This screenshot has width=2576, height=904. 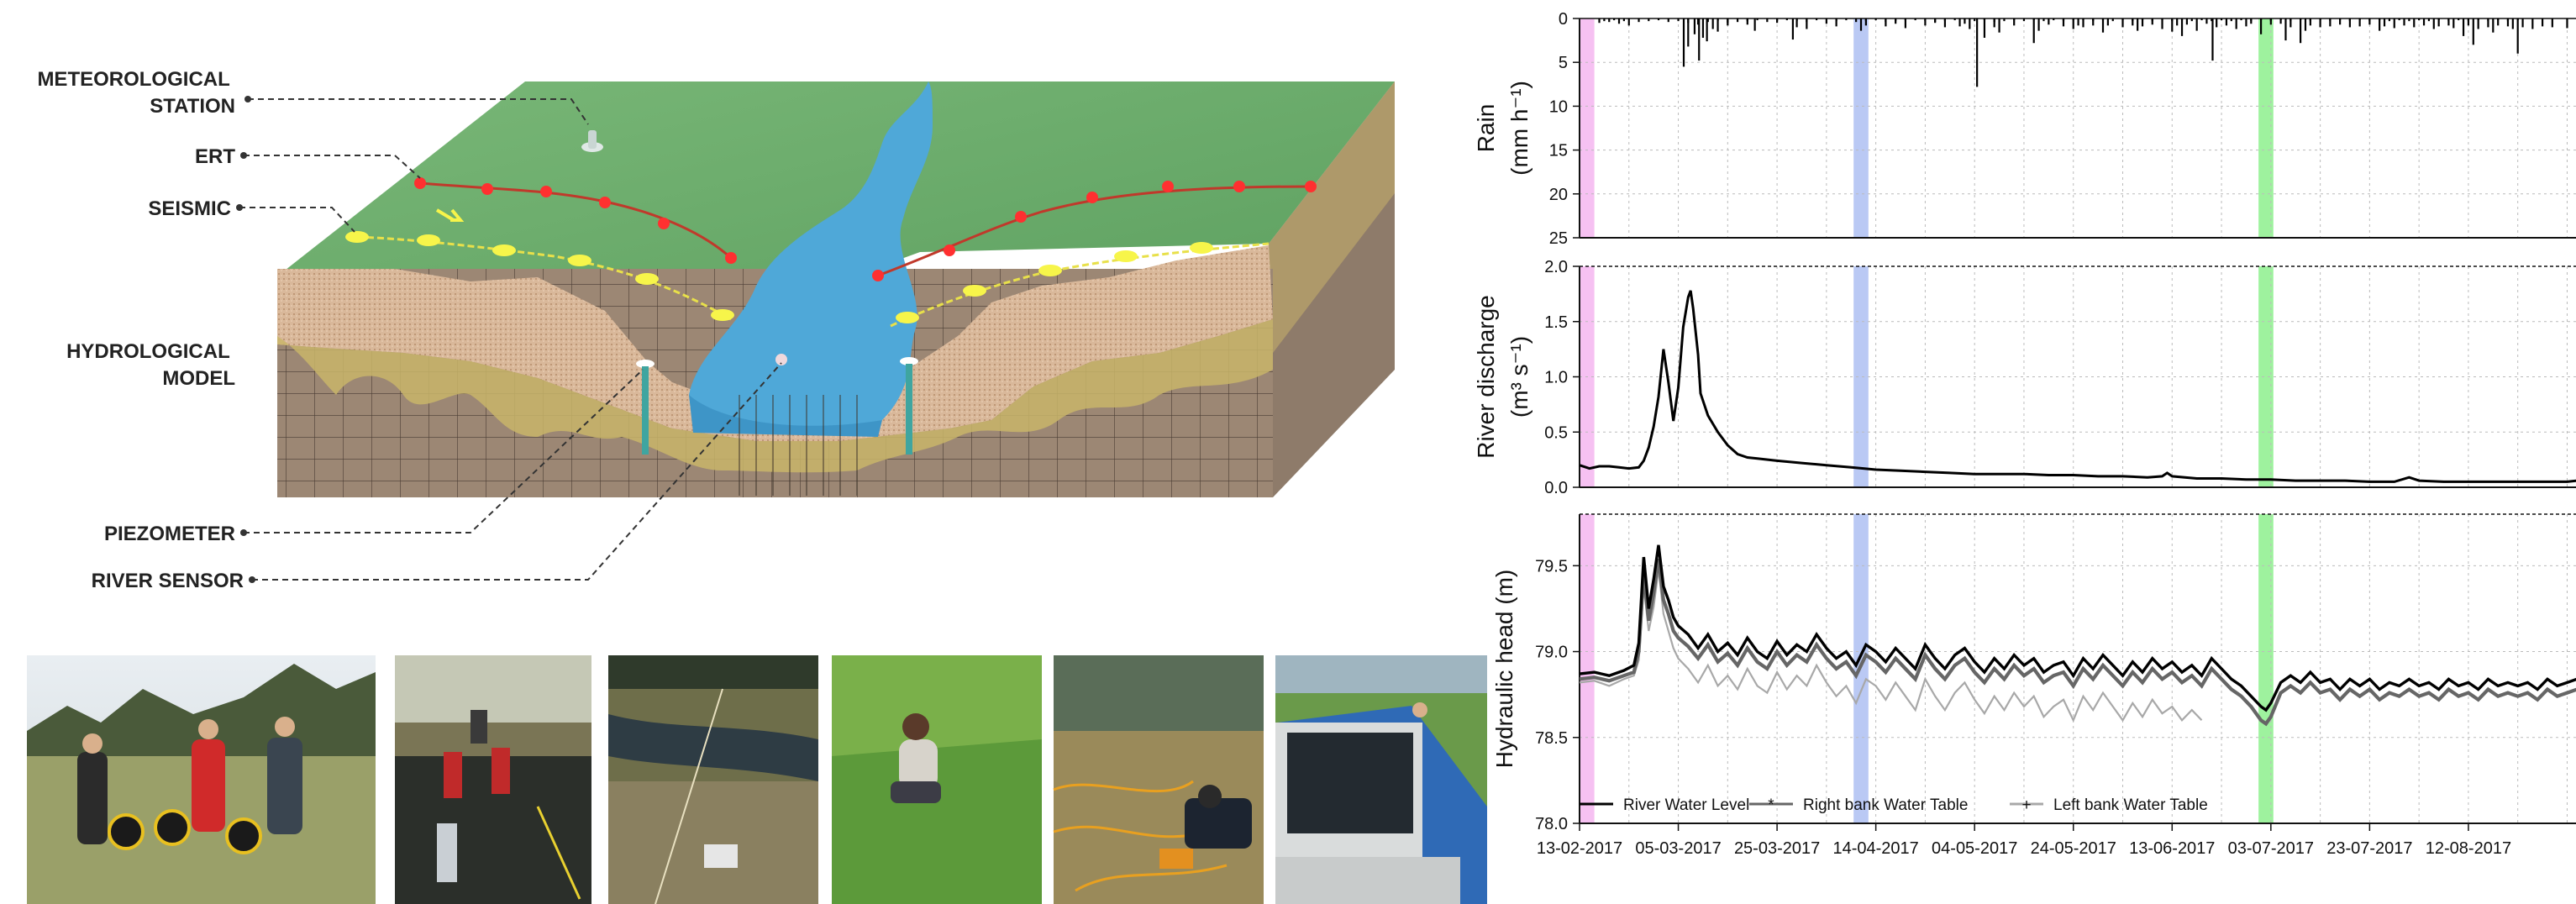 I want to click on soil-layer, so click(x=775, y=343).